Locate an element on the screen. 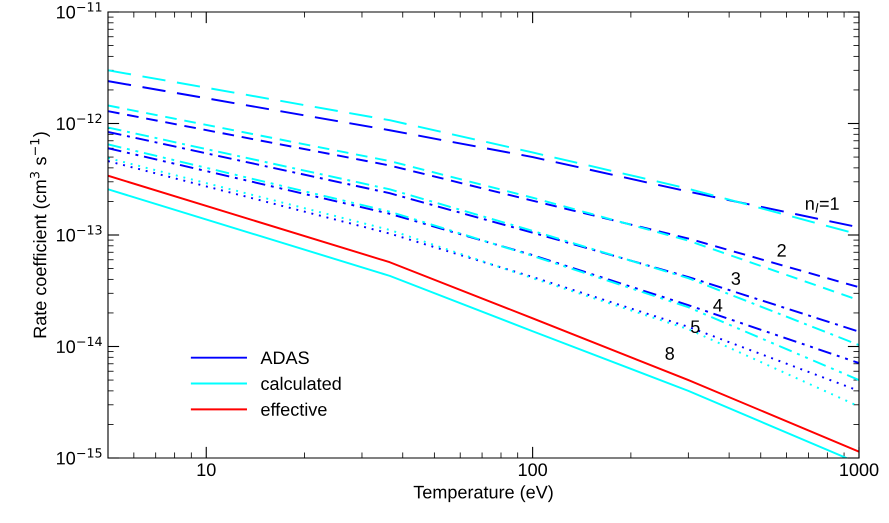 The width and height of the screenshot is (889, 523). y-tick-label: 10$^{−13}$ is located at coordinates (79, 233).